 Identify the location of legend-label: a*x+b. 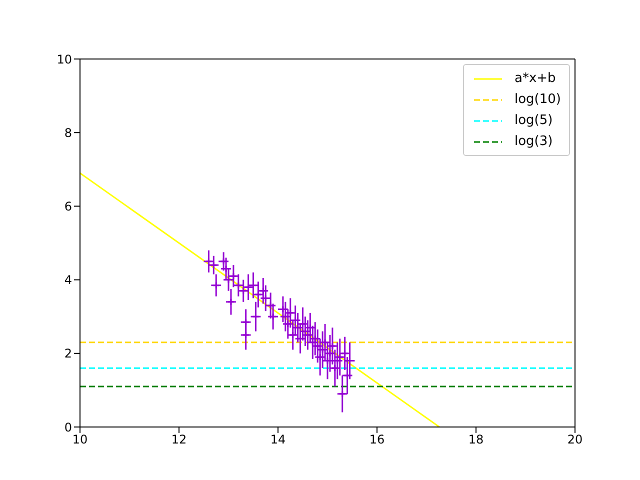
(535, 79).